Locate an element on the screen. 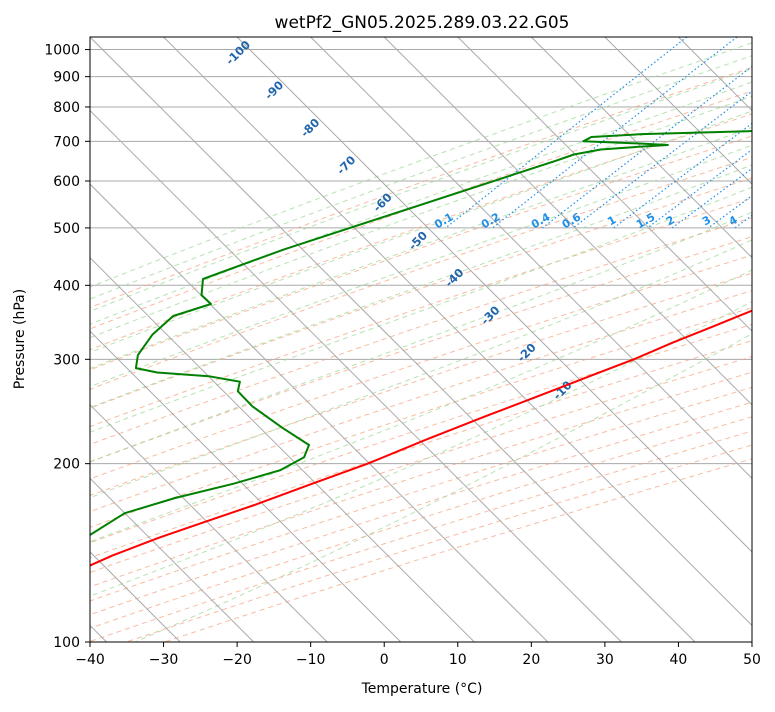 Image resolution: width=775 pixels, height=712 pixels. y-tick-label: 700 is located at coordinates (66, 142).